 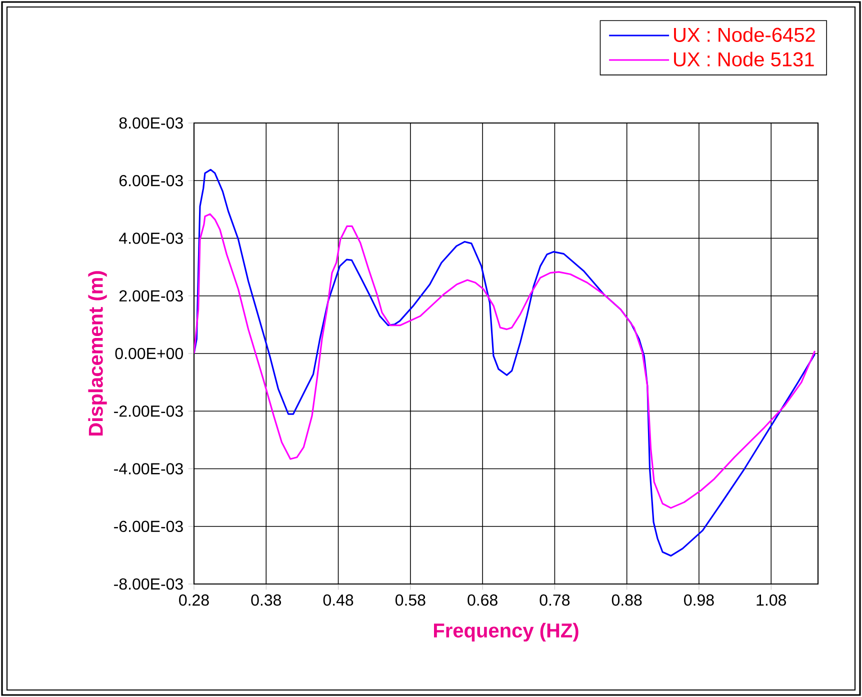 I want to click on x-tick-label: 0.88, so click(x=627, y=600).